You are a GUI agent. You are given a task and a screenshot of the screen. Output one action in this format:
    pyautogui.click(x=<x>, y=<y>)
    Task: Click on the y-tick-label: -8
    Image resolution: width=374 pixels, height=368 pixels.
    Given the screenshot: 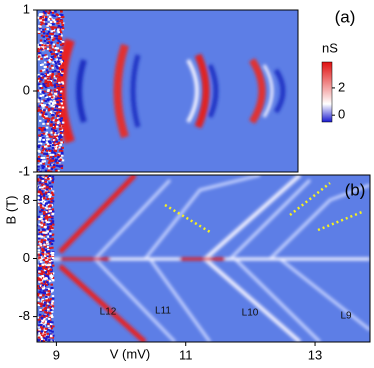 What is the action you would take?
    pyautogui.click(x=24, y=315)
    